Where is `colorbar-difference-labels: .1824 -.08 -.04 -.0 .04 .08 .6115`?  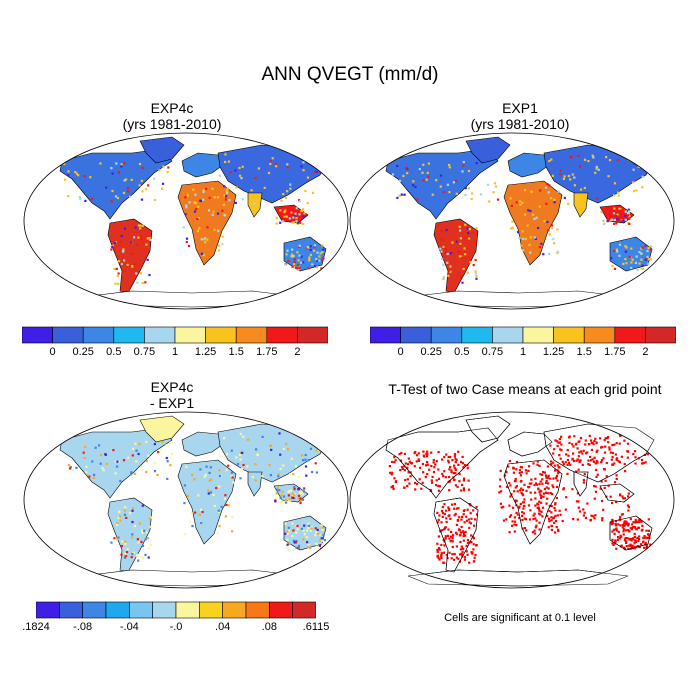
colorbar-difference-labels: .1824 -.08 -.04 -.0 .04 .08 .6115 is located at coordinates (175, 628).